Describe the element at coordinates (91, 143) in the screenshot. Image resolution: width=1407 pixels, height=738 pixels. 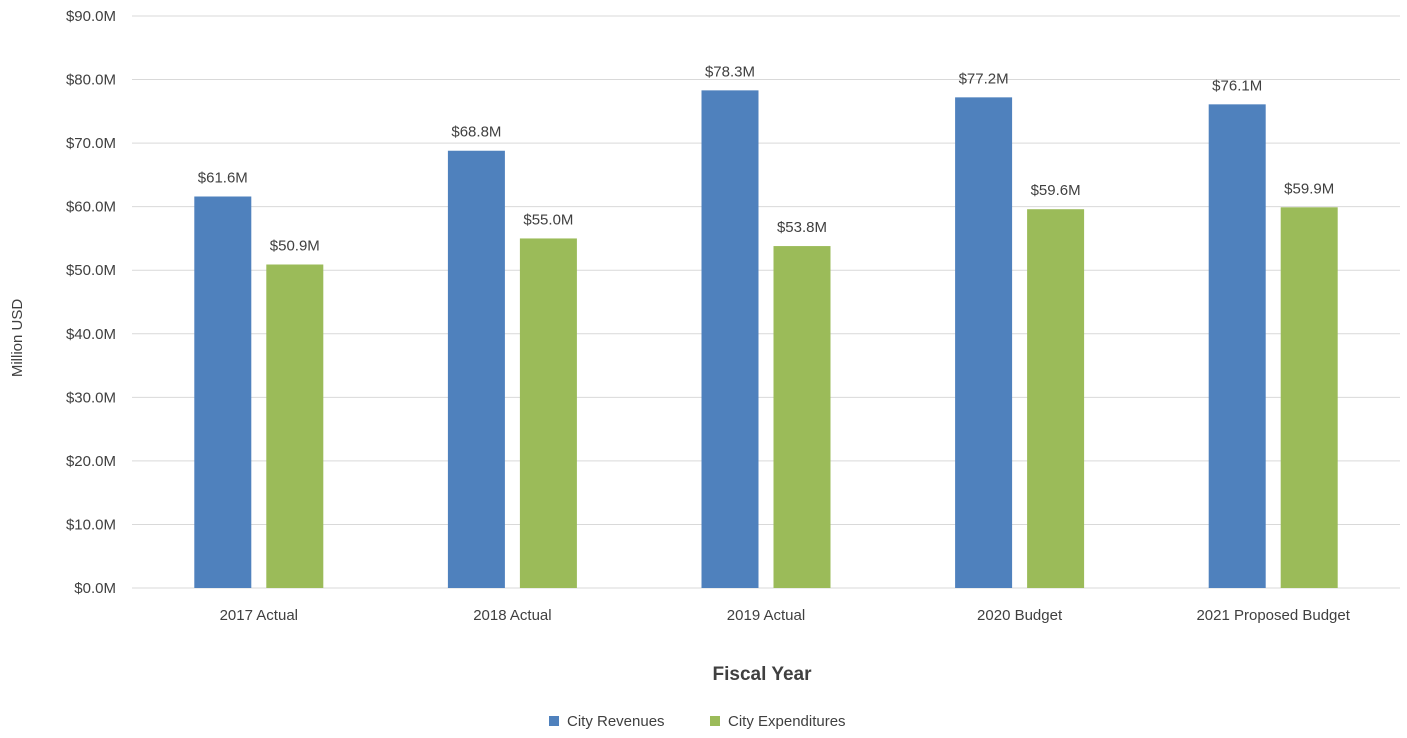
I see `y-tick-label: $70.0M` at that location.